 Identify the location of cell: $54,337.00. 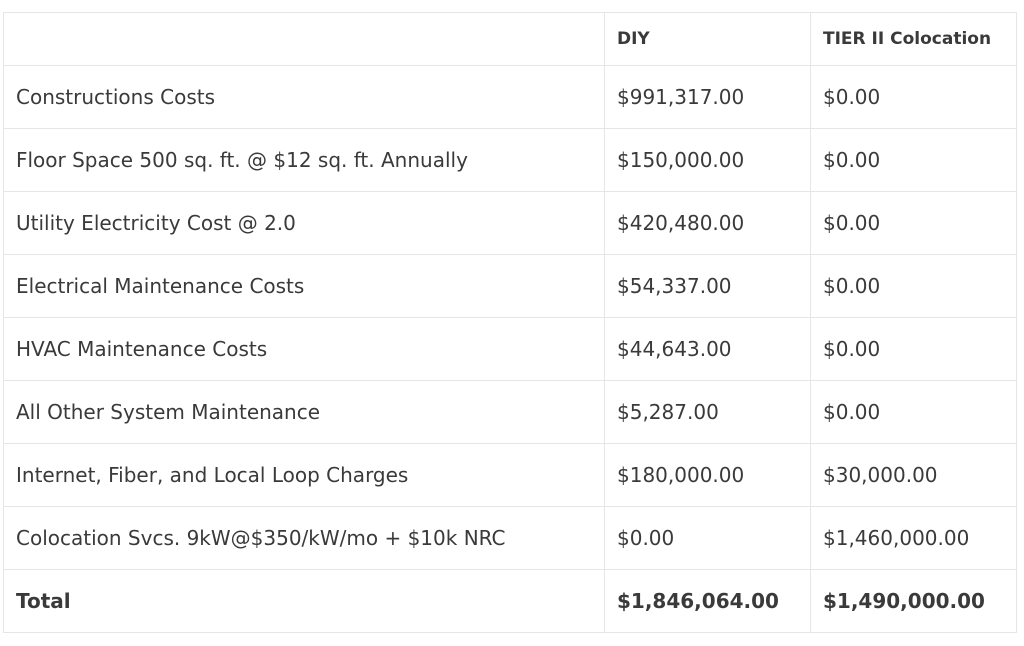
(707, 286).